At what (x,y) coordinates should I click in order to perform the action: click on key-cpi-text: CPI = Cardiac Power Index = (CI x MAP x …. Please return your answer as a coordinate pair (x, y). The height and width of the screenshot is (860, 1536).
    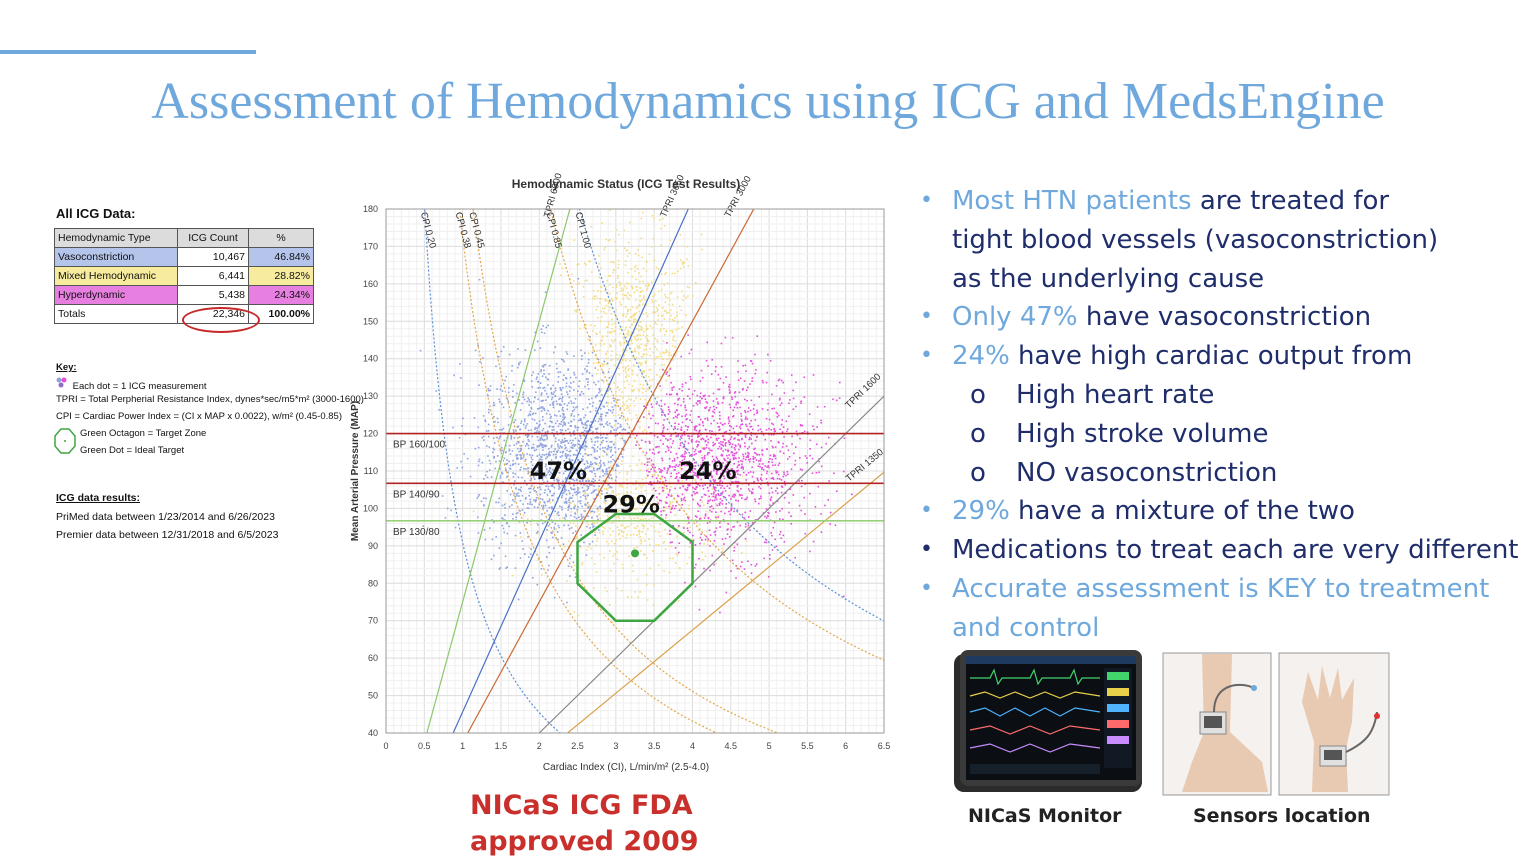
    Looking at the image, I should click on (199, 416).